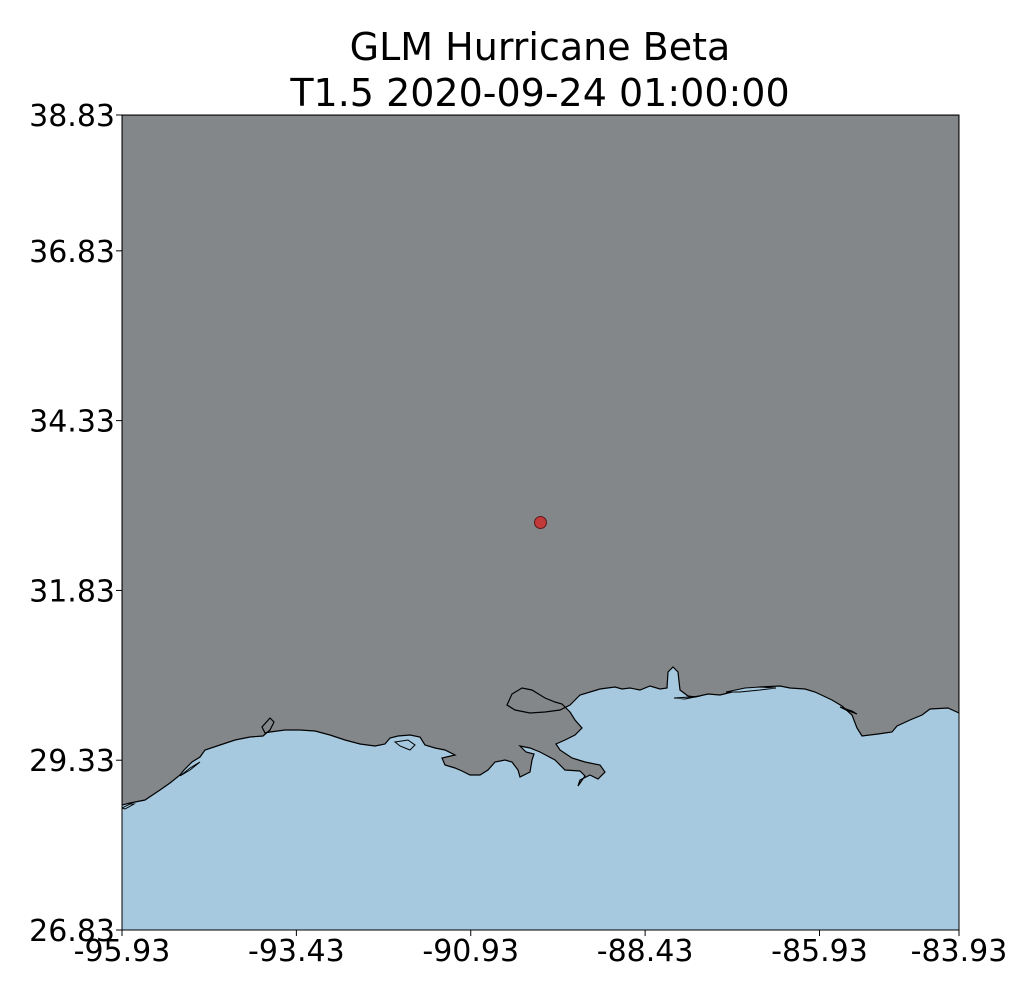  What do you see at coordinates (72, 931) in the screenshot?
I see `y-tick-label: 26.83` at bounding box center [72, 931].